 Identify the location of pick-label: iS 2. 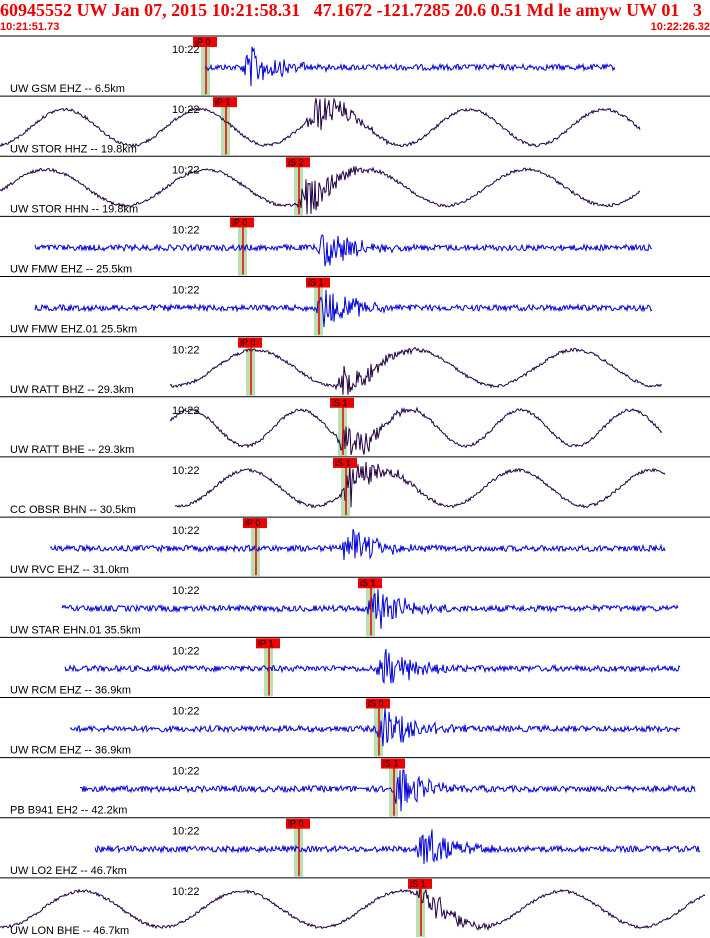
(296, 162).